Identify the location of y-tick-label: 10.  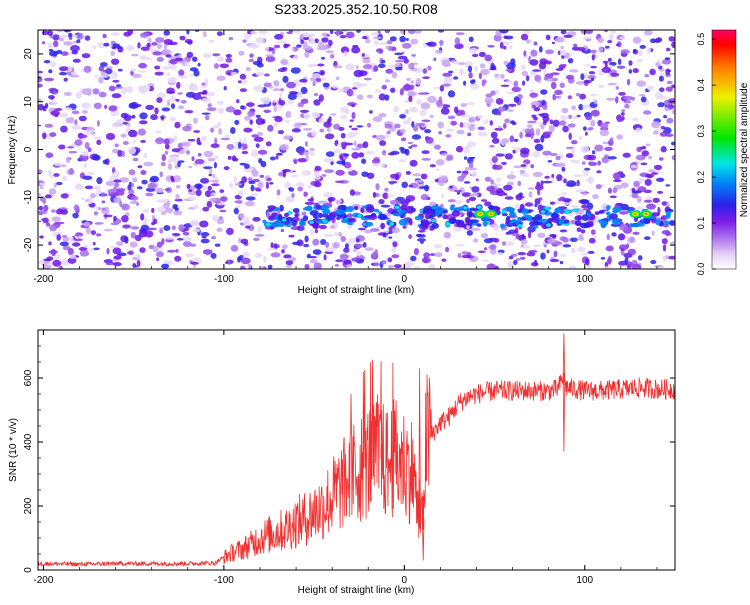
(28, 102).